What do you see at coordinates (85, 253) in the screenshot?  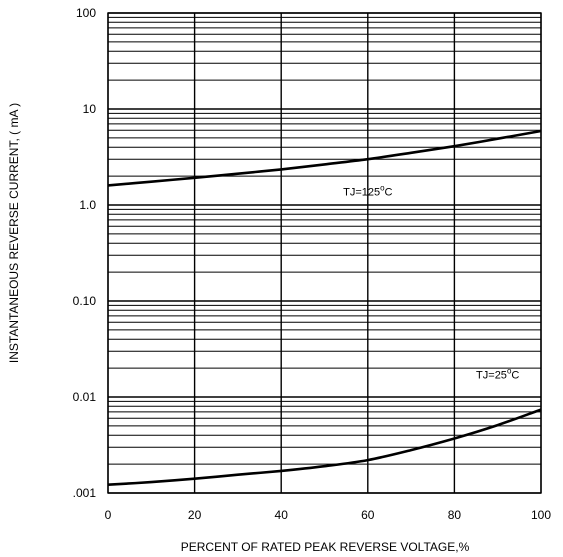 I see `y-tick-labels: 100 10 1.0 0.10 0.01 .001` at bounding box center [85, 253].